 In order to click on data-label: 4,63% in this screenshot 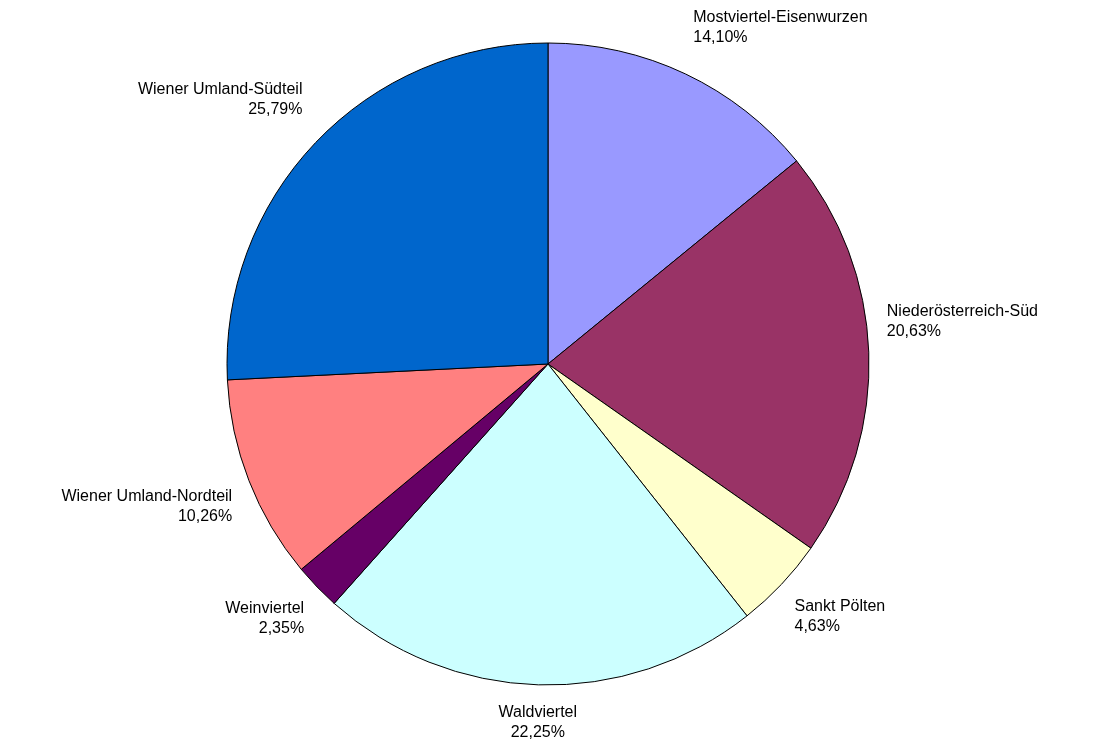, I will do `click(817, 625)`.